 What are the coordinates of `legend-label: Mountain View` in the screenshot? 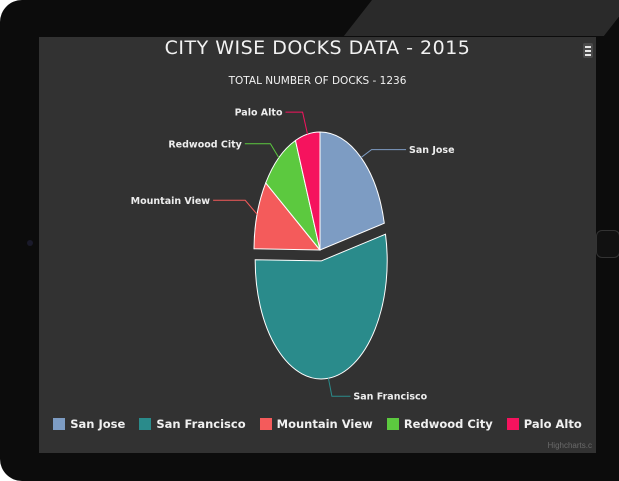 It's located at (324, 424).